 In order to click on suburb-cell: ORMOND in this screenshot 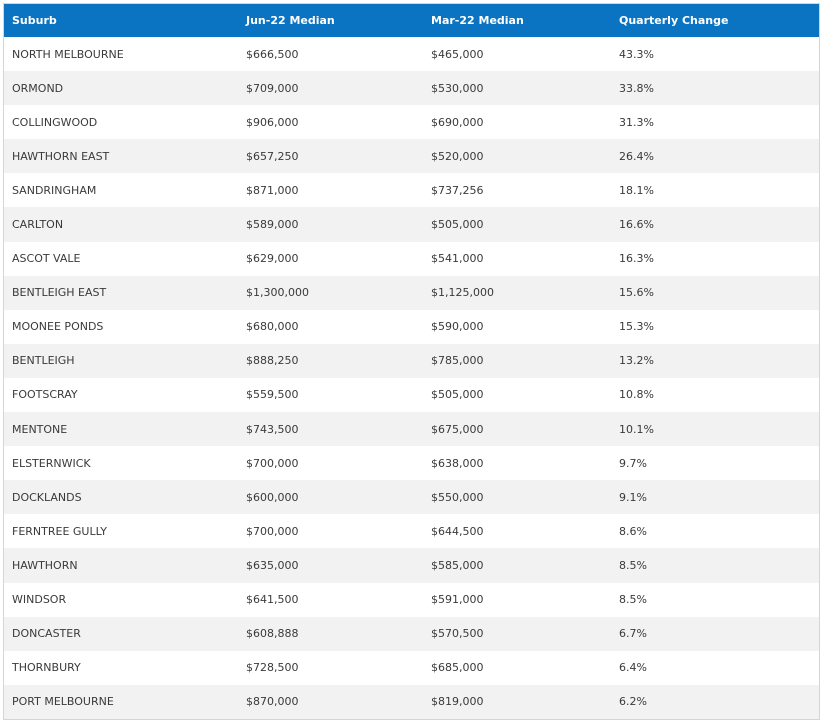, I will do `click(38, 88)`.